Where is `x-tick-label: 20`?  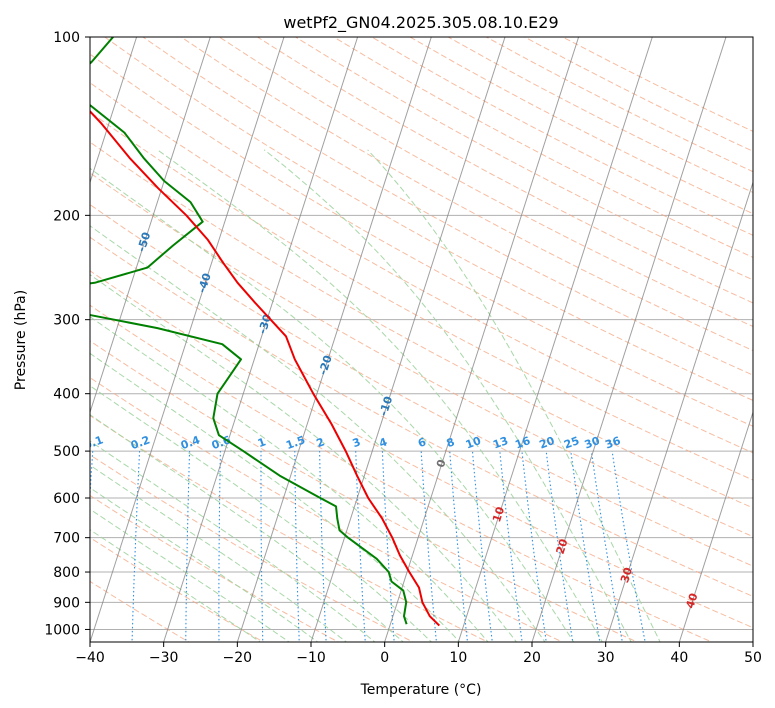 x-tick-label: 20 is located at coordinates (532, 658).